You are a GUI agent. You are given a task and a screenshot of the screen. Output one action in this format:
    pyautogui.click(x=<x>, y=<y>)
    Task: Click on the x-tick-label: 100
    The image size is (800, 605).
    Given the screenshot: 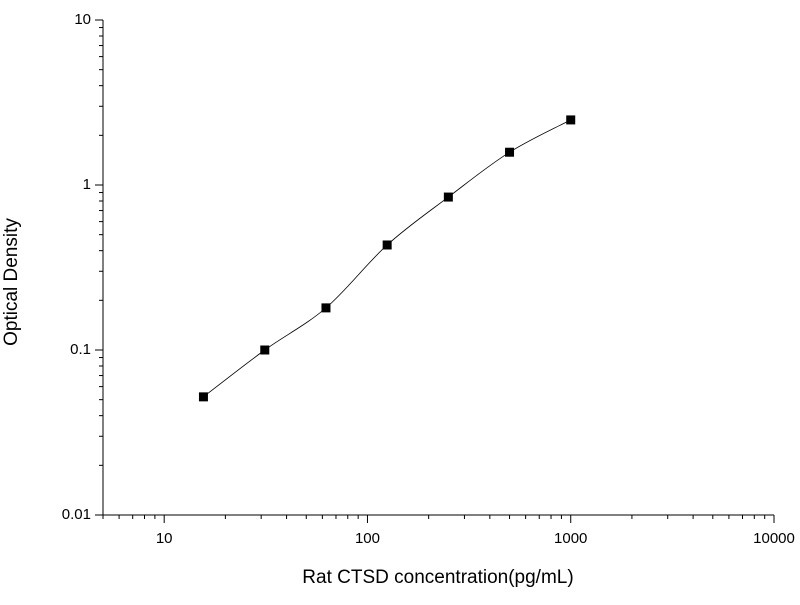 What is the action you would take?
    pyautogui.click(x=367, y=538)
    